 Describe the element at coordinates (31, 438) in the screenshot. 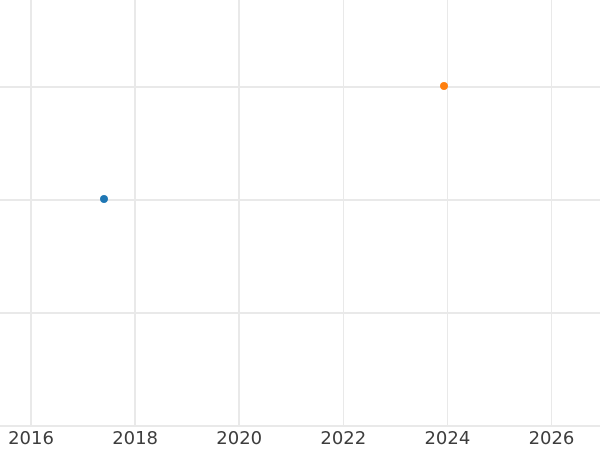

I see `x-tick-label: 2016` at that location.